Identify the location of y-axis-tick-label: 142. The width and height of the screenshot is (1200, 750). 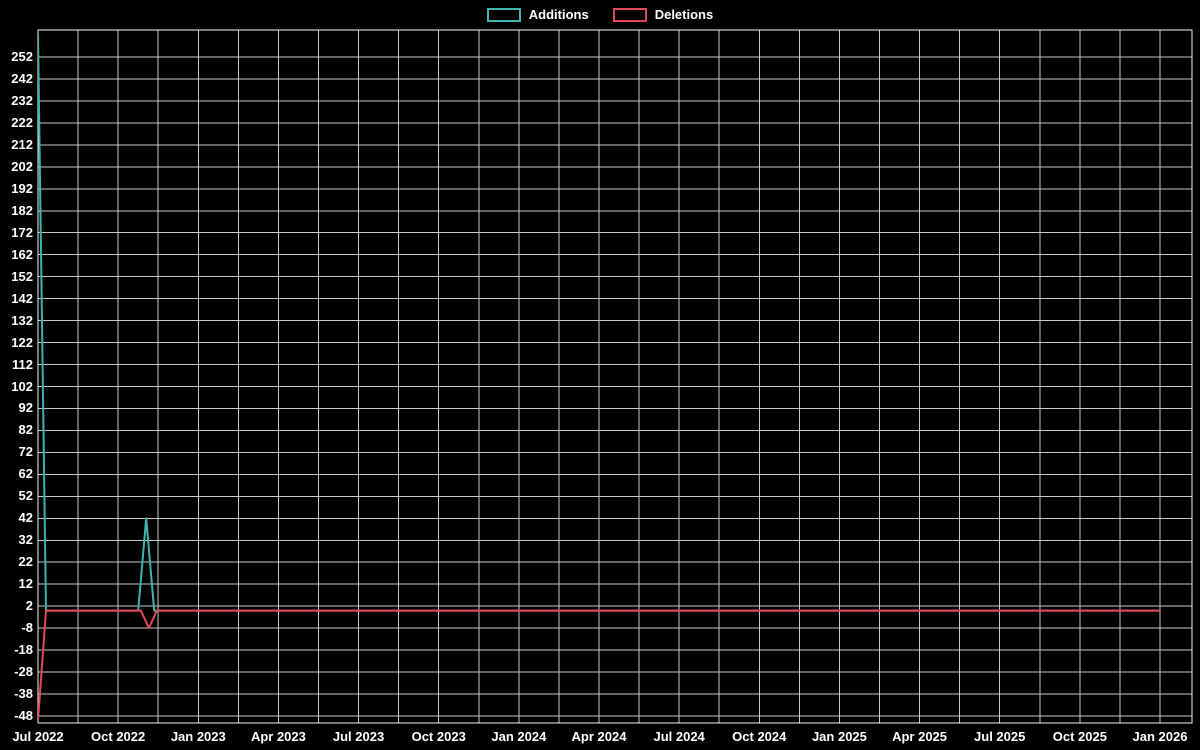
(22, 298).